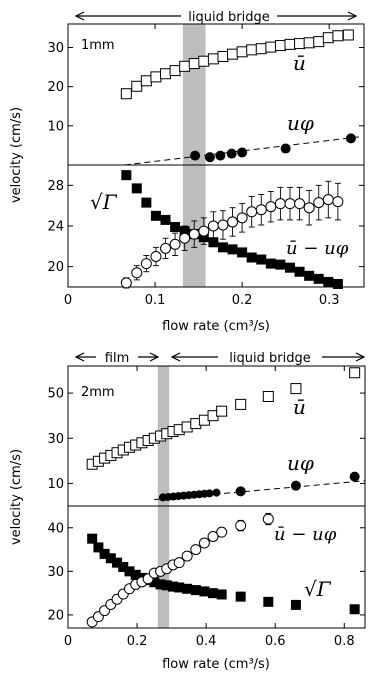 The height and width of the screenshot is (675, 371). I want to click on bottom-bridge-label-bg, so click(270, 357).